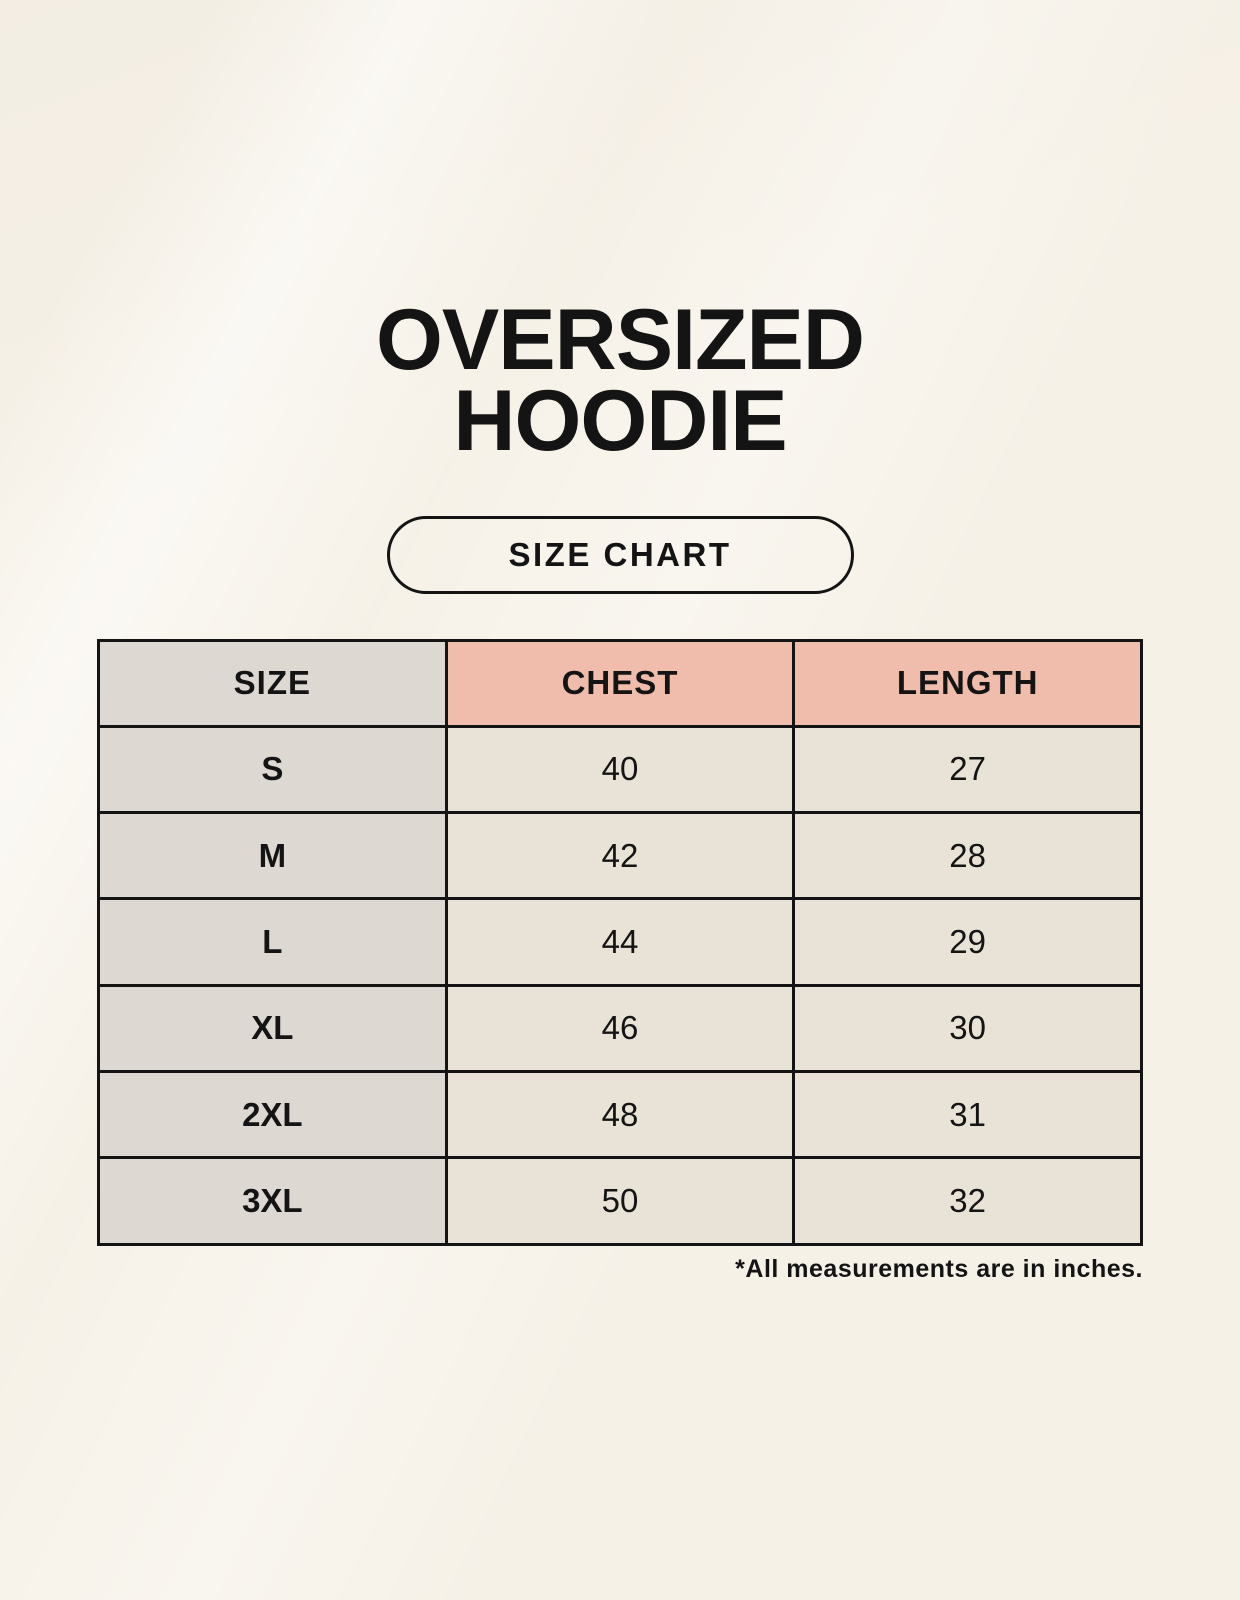 This screenshot has width=1240, height=1600. What do you see at coordinates (967, 683) in the screenshot?
I see `column-header-length: LENGTH` at bounding box center [967, 683].